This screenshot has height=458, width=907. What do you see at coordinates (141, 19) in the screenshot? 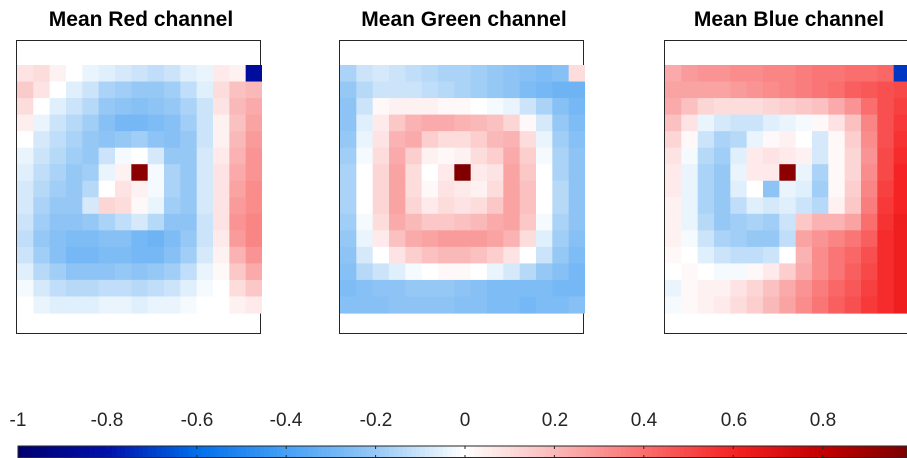
I see `panel-title: Mean Red channel` at bounding box center [141, 19].